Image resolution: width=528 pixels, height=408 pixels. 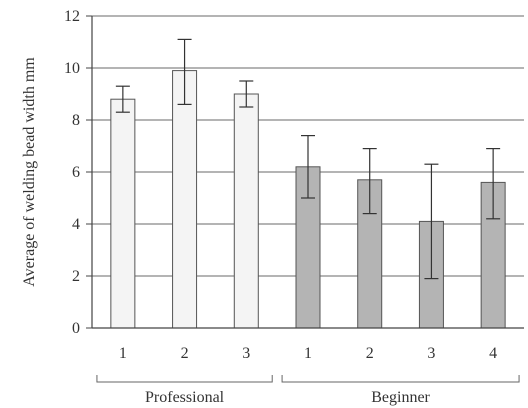 What do you see at coordinates (400, 397) in the screenshot?
I see `group-label: Beginner` at bounding box center [400, 397].